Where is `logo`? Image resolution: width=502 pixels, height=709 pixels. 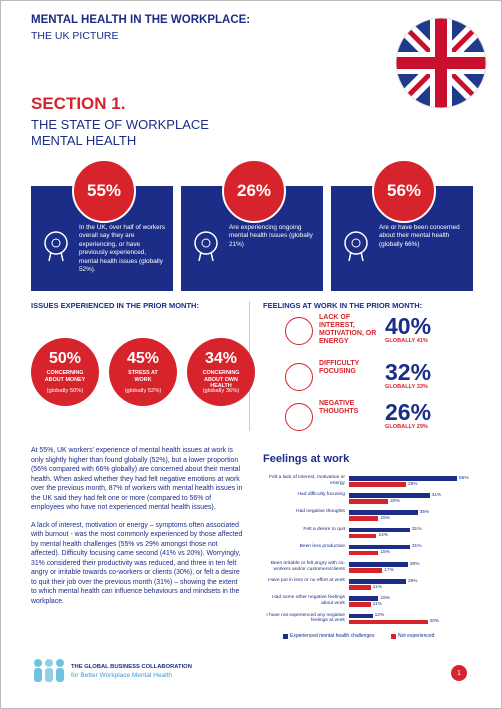
logo is located at coordinates (49, 670).